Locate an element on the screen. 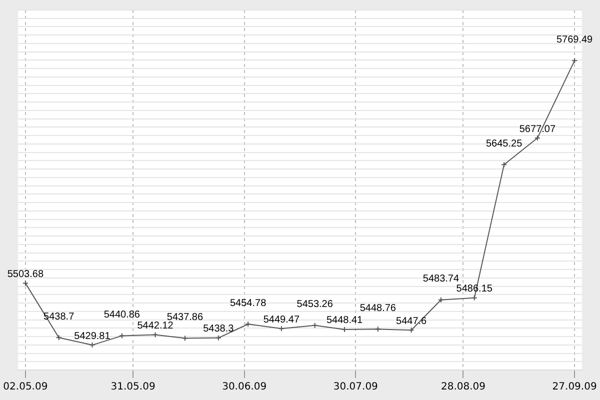 The height and width of the screenshot is (400, 600). data-label: 5429.81 is located at coordinates (92, 336).